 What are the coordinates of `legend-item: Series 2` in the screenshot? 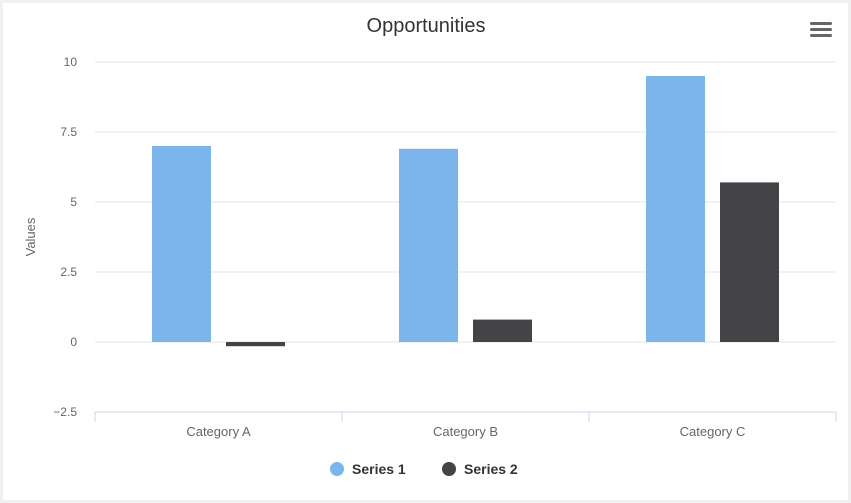 It's located at (491, 469).